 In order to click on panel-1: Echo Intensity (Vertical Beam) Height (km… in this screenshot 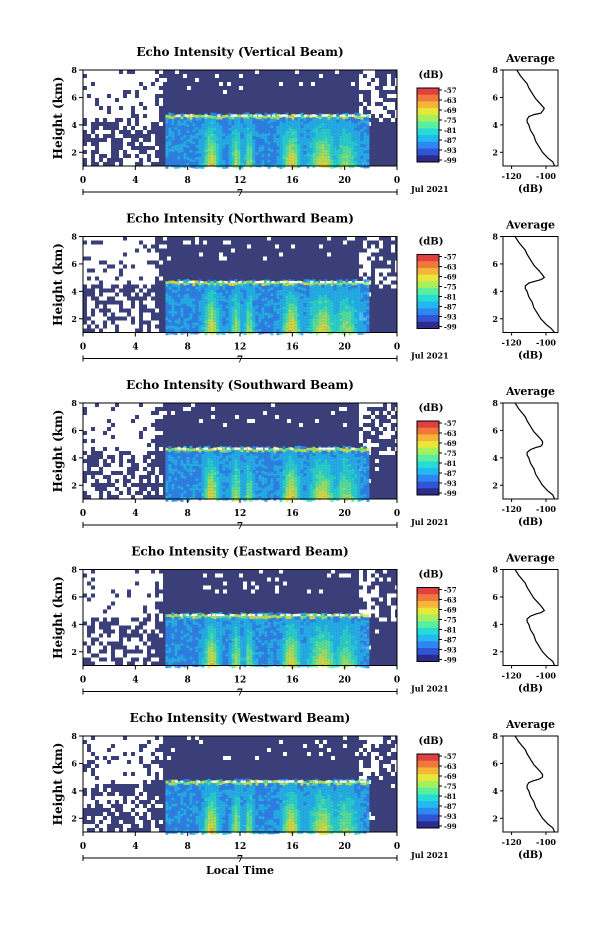, I will do `click(305, 122)`.